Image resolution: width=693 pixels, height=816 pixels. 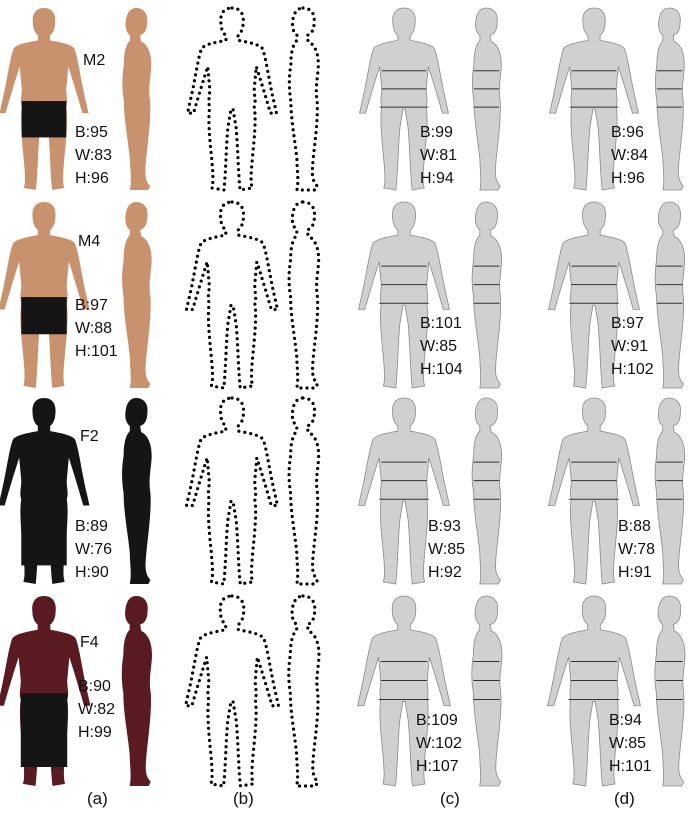 What do you see at coordinates (97, 709) in the screenshot?
I see `photo-waist-label: W:82` at bounding box center [97, 709].